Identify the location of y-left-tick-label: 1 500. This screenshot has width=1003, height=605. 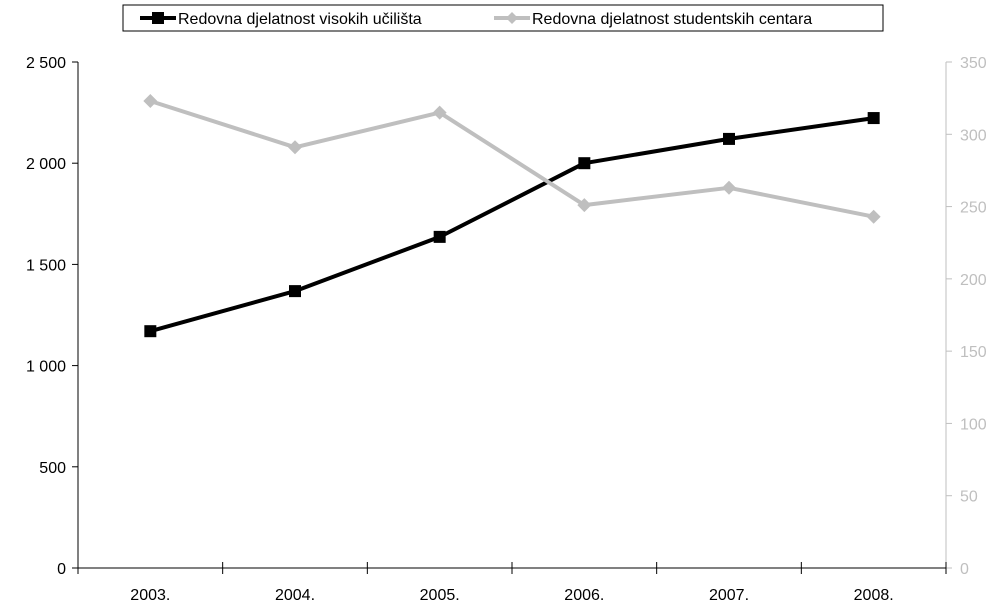
(46, 265).